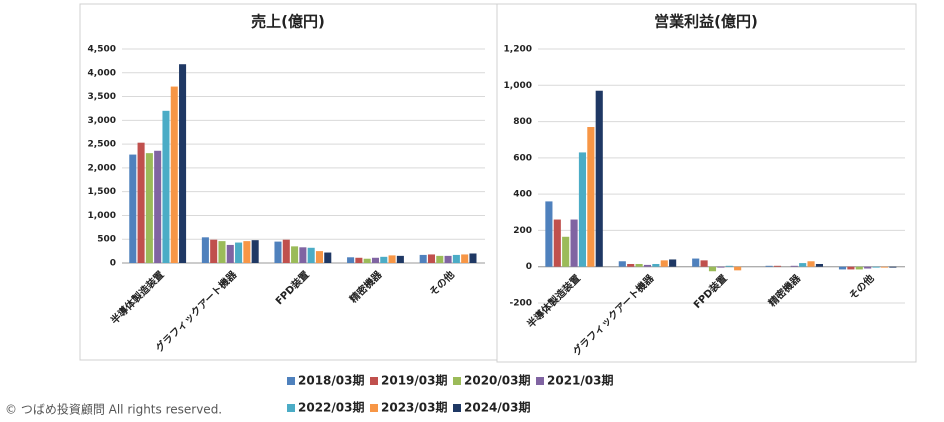 Image resolution: width=944 pixels, height=422 pixels. I want to click on chart-title: 売上(億円), so click(288, 22).